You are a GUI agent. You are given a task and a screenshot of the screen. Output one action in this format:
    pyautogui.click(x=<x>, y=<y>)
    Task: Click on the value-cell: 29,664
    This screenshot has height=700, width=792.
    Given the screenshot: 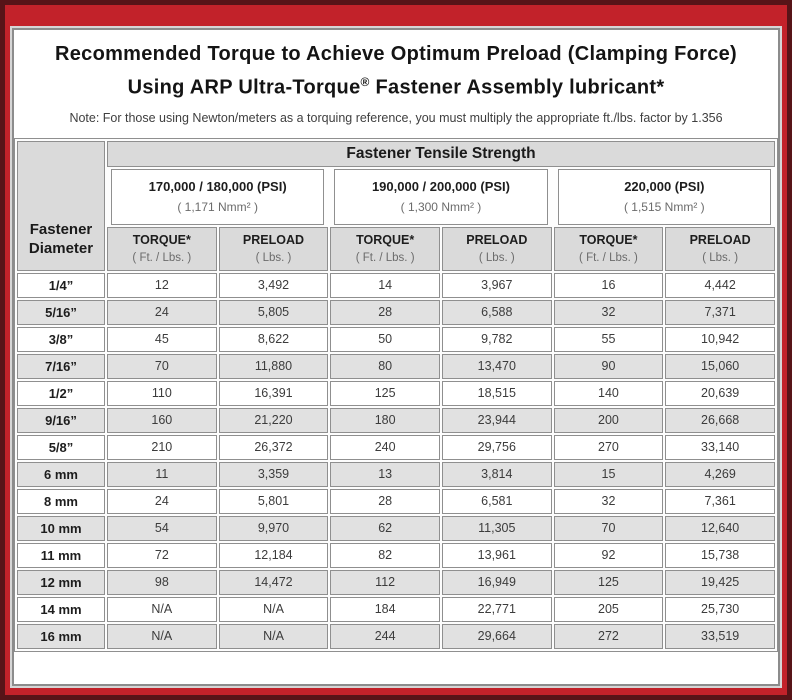 What is the action you would take?
    pyautogui.click(x=496, y=636)
    